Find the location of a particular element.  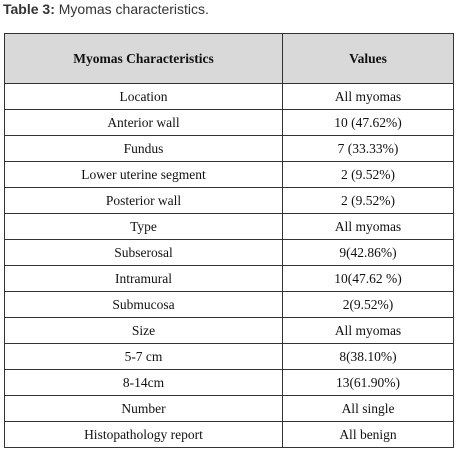

table-row: Lower uterine segment 2 (9.52%) is located at coordinates (229, 174).